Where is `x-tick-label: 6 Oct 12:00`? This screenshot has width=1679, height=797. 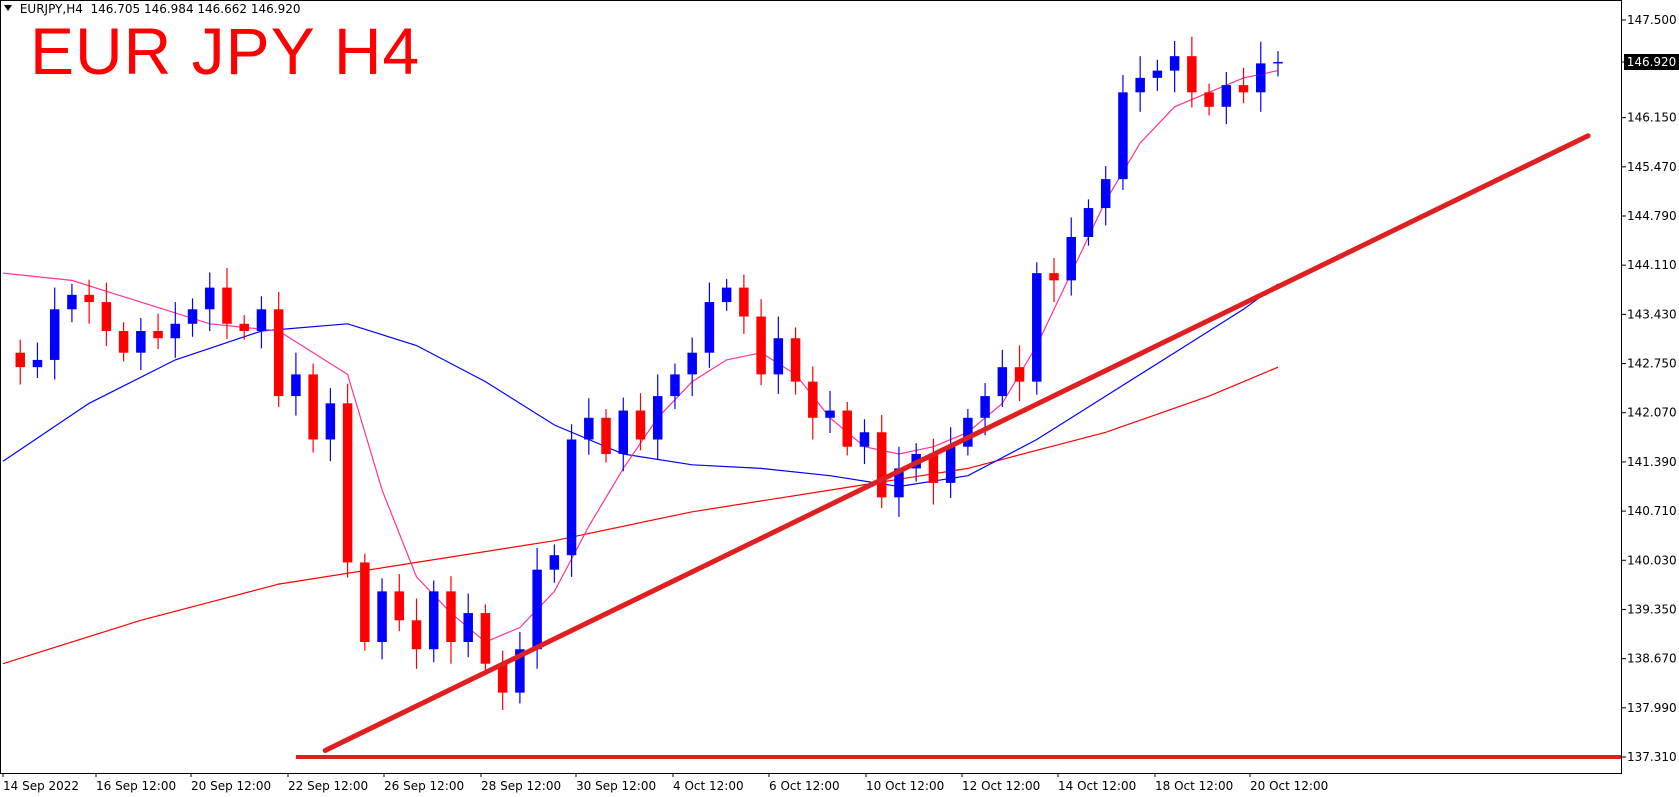 x-tick-label: 6 Oct 12:00 is located at coordinates (804, 786).